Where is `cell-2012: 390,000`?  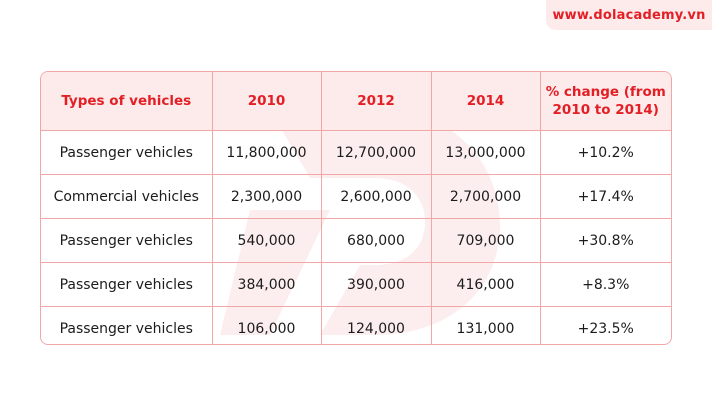
cell-2012: 390,000 is located at coordinates (376, 284).